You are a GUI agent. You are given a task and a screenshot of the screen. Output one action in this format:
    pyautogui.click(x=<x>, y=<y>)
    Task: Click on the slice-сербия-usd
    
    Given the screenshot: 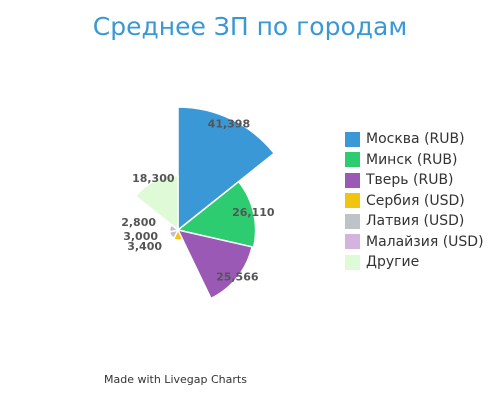 What is the action you would take?
    pyautogui.click(x=178, y=234)
    